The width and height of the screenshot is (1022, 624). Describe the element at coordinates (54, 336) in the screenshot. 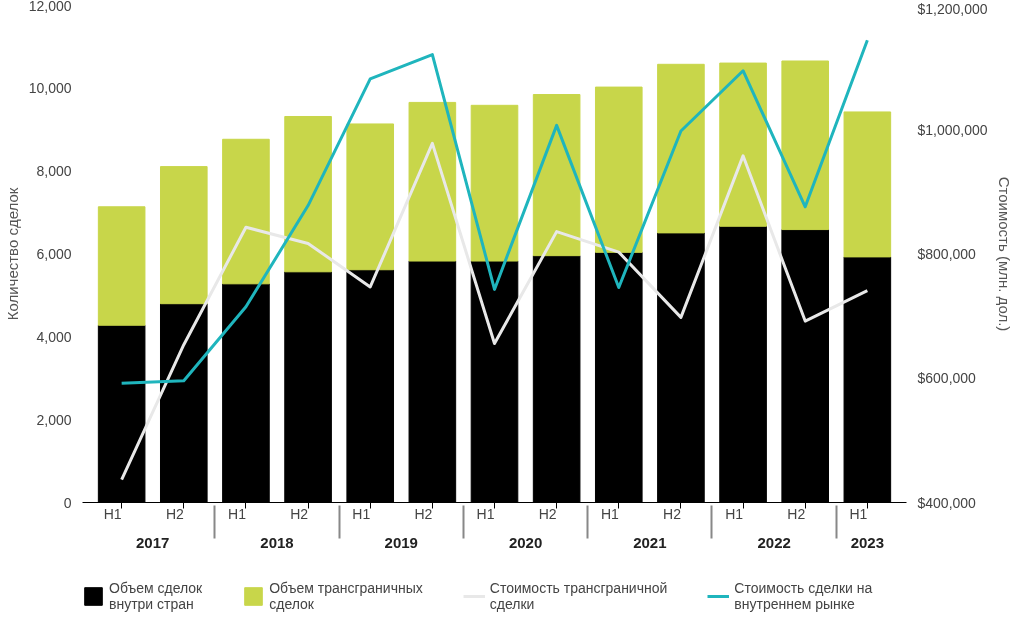

I see `y-tick-label: 4,000` at that location.